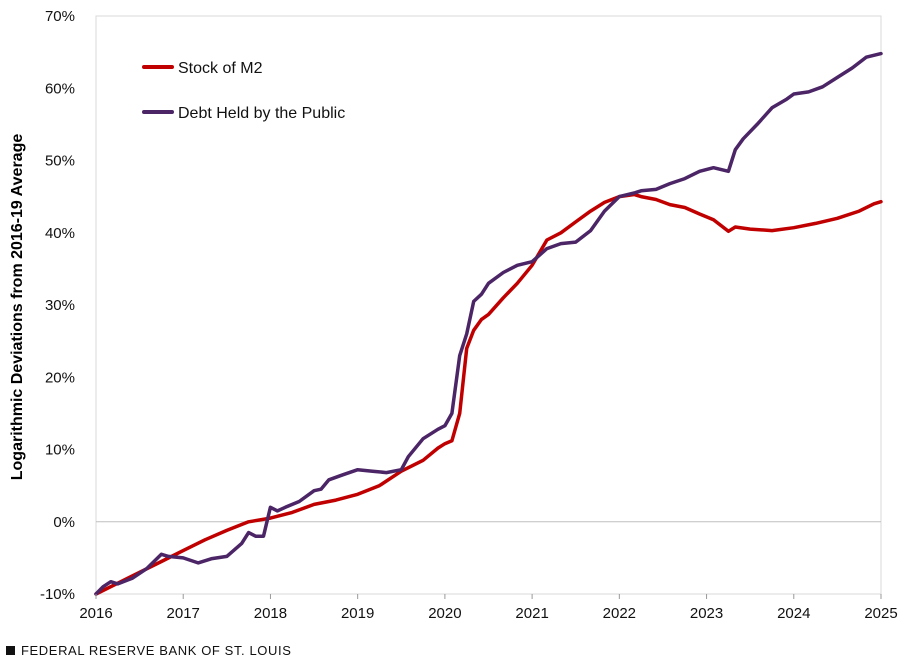  What do you see at coordinates (357, 613) in the screenshot?
I see `x-tick-label: 2019` at bounding box center [357, 613].